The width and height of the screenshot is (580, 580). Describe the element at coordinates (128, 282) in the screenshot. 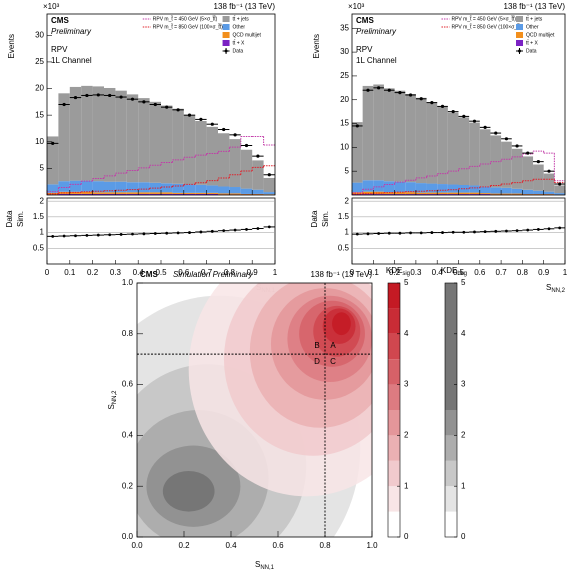

I see `y-tick-label: 1.0` at that location.